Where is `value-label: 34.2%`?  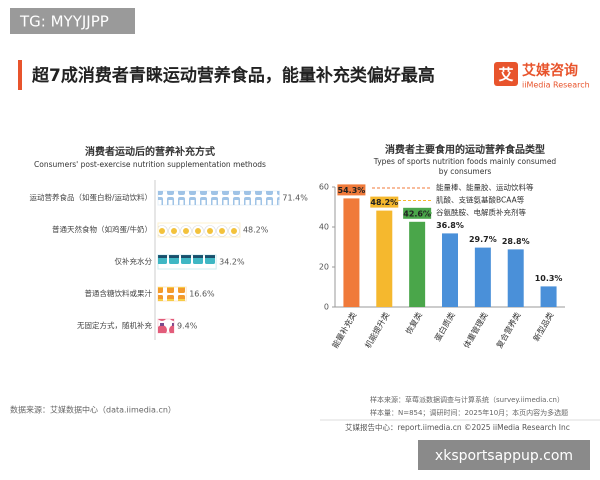
value-label: 34.2% is located at coordinates (232, 262).